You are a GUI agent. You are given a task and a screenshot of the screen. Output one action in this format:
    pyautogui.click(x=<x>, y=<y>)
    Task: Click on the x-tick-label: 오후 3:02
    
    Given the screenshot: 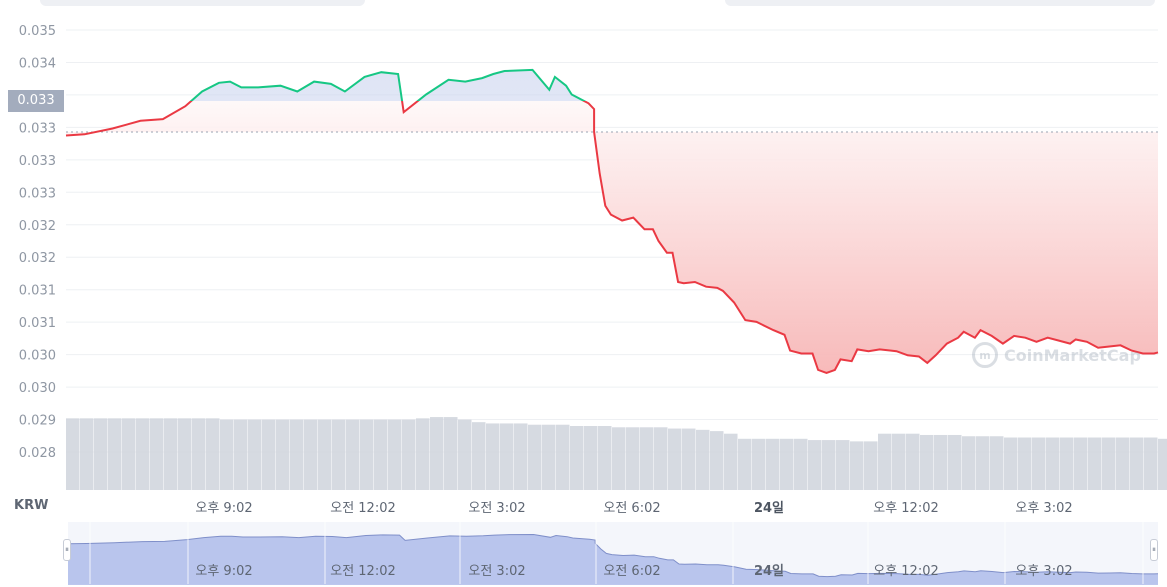 What is the action you would take?
    pyautogui.click(x=1043, y=508)
    